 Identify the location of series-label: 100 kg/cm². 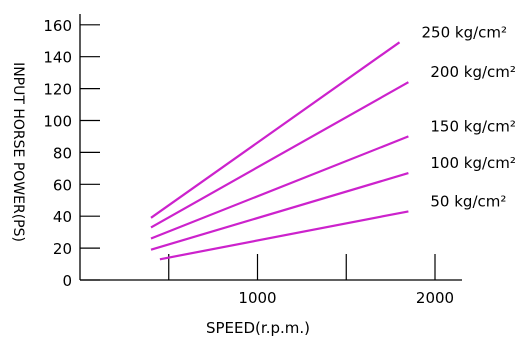
(473, 163).